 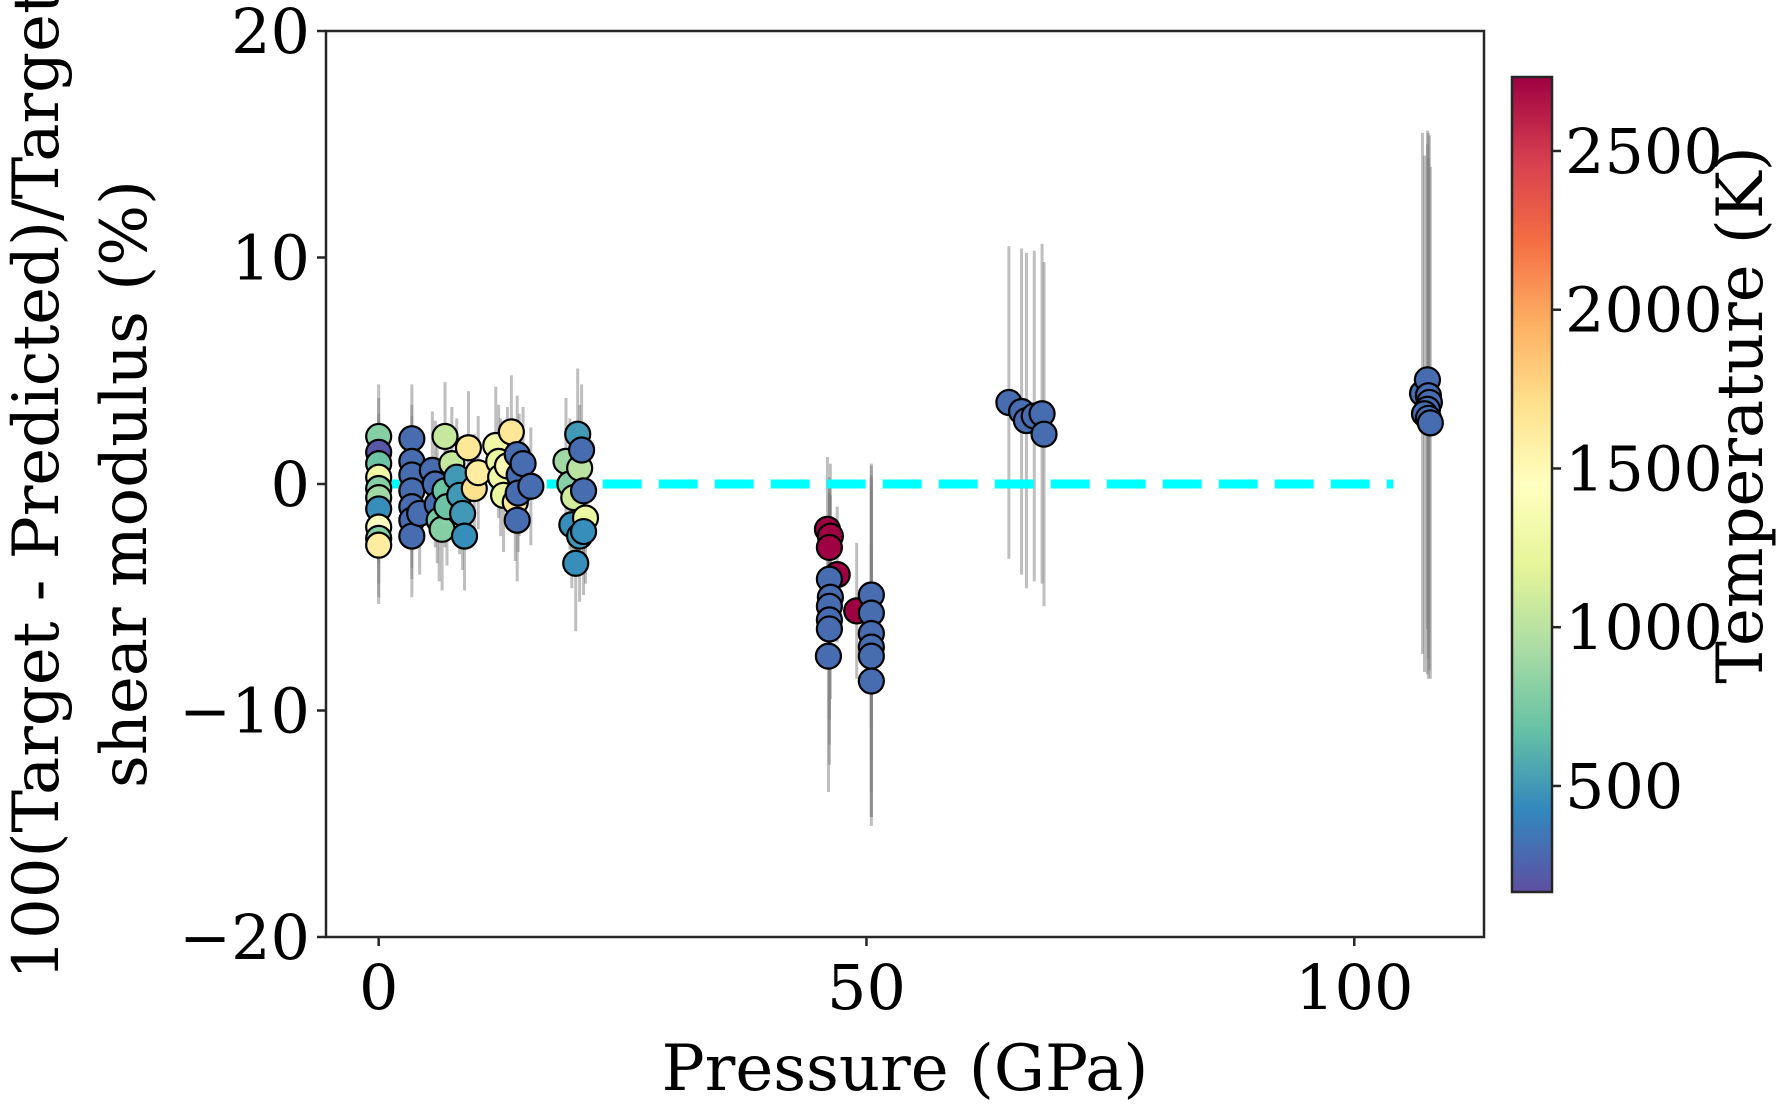 I want to click on colorbar-tick-label: 500, so click(x=1624, y=786).